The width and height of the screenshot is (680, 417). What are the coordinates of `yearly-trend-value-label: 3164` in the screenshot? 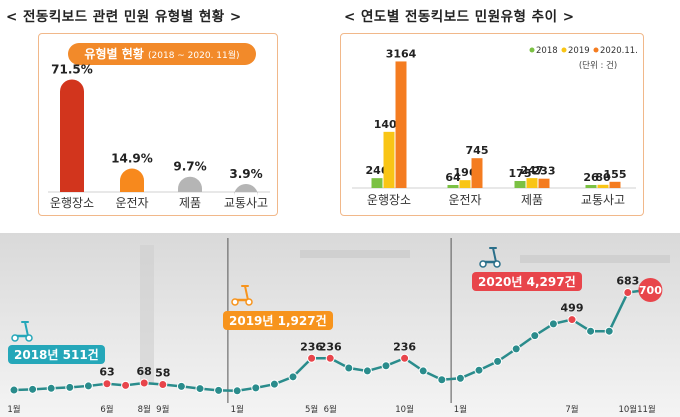 It's located at (401, 53).